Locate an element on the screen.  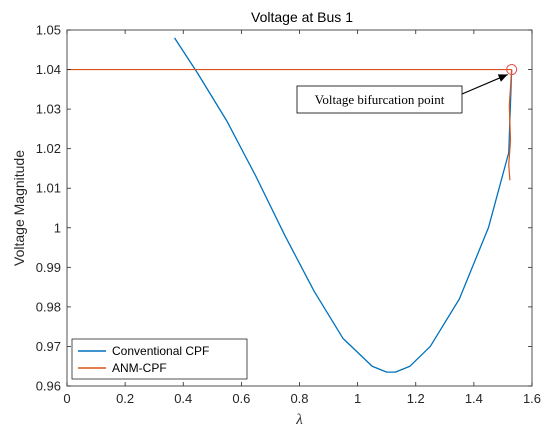
annotation-layer: Voltage bifurcation point is located at coordinates (407, 89).